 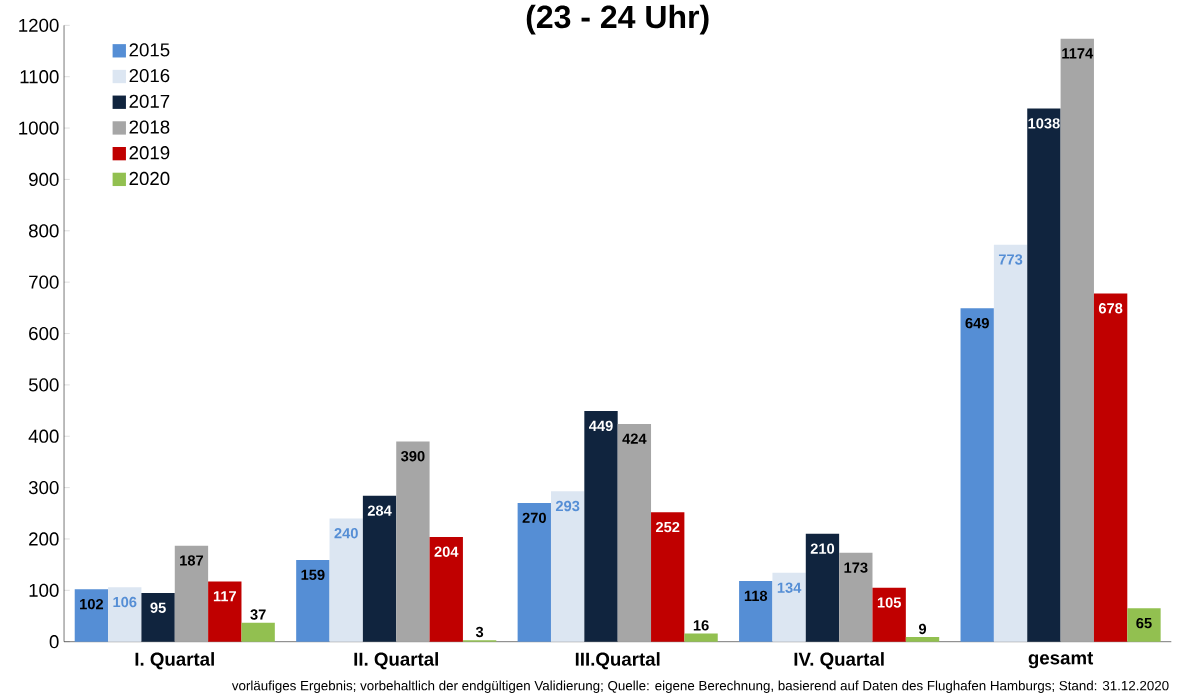 What do you see at coordinates (174, 661) in the screenshot?
I see `x-tick-label: I. Quartal` at bounding box center [174, 661].